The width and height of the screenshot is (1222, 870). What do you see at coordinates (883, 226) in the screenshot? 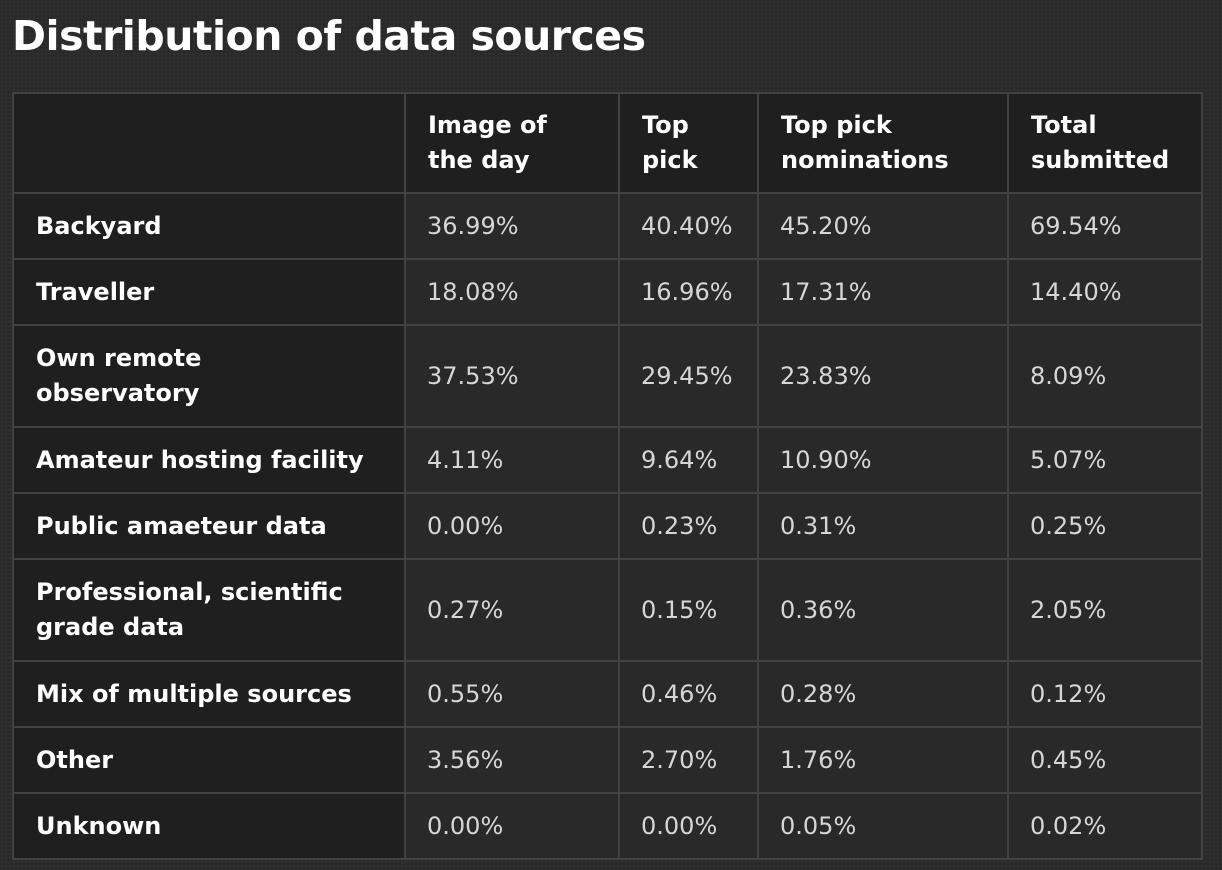
I see `table-cell: 45.20%` at bounding box center [883, 226].